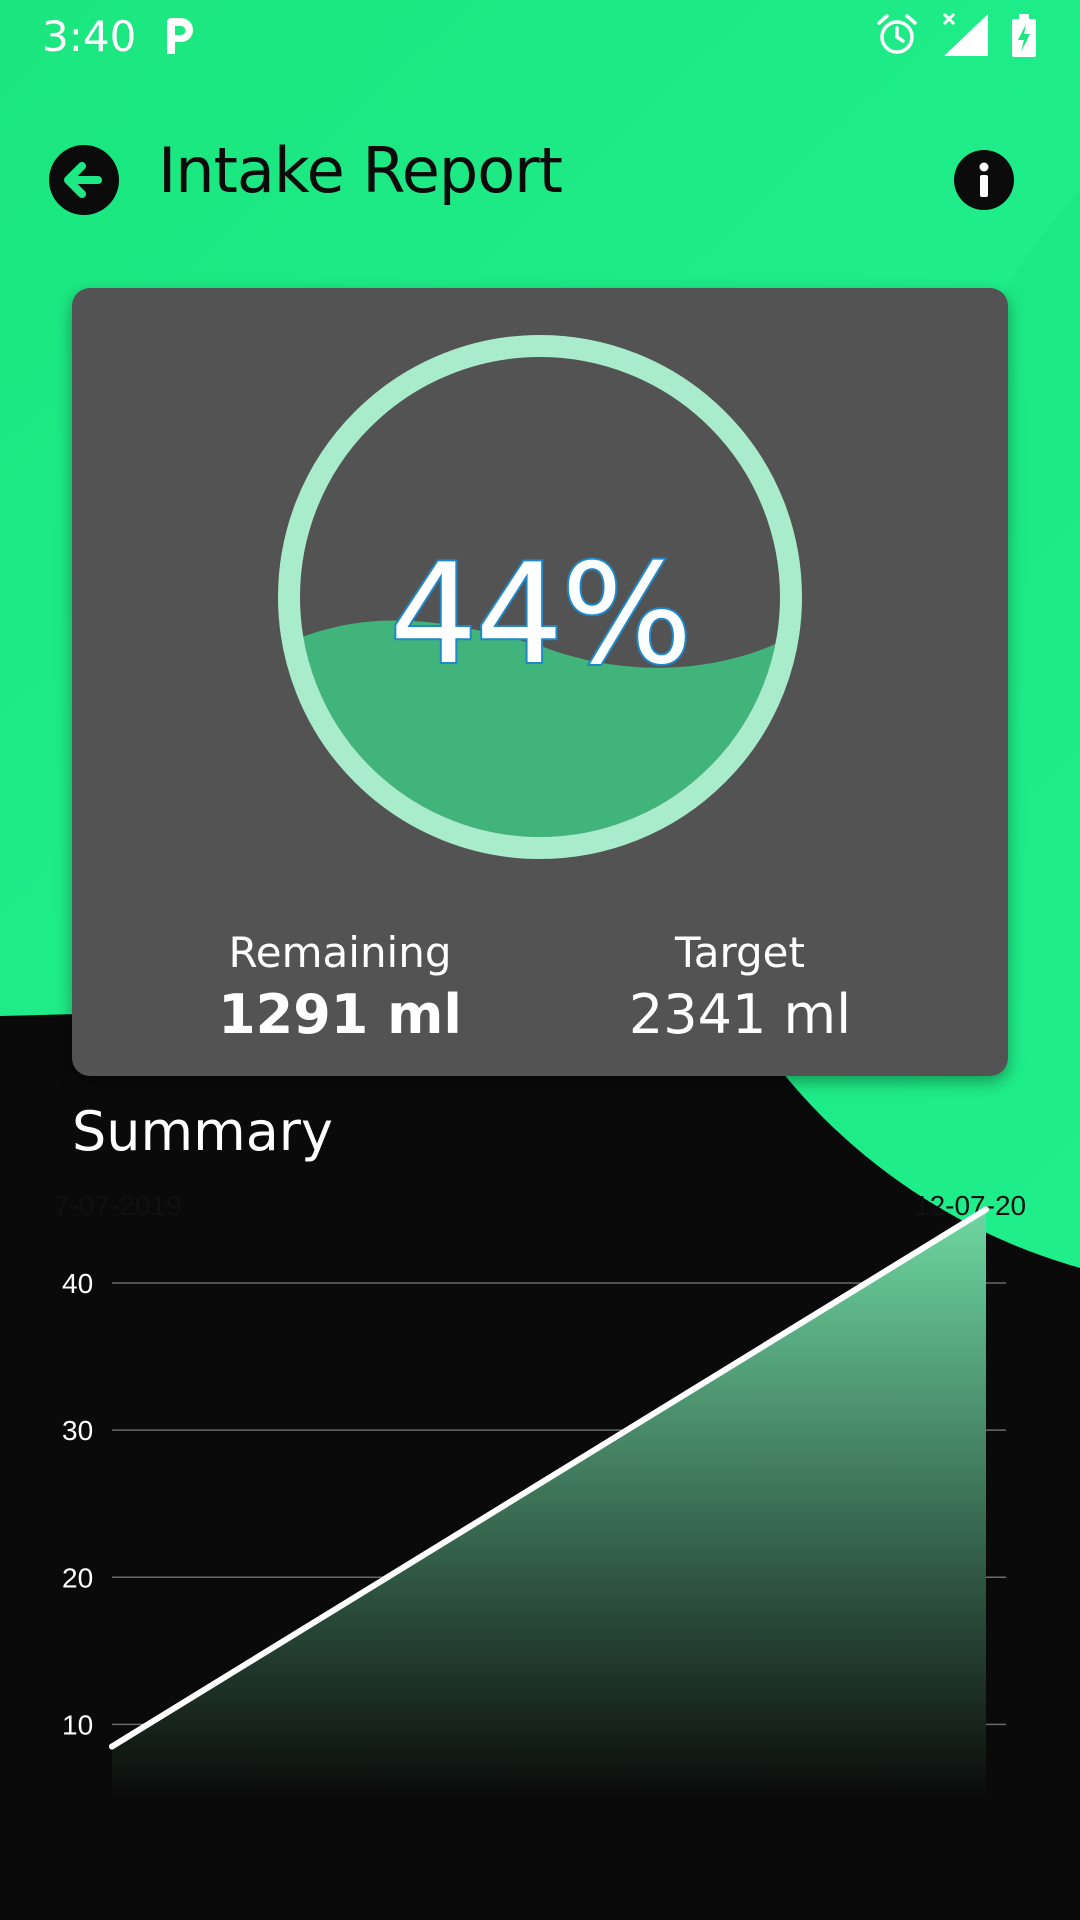 The width and height of the screenshot is (1080, 1920). I want to click on remaining-stat: Remaining 1291 ml, so click(340, 987).